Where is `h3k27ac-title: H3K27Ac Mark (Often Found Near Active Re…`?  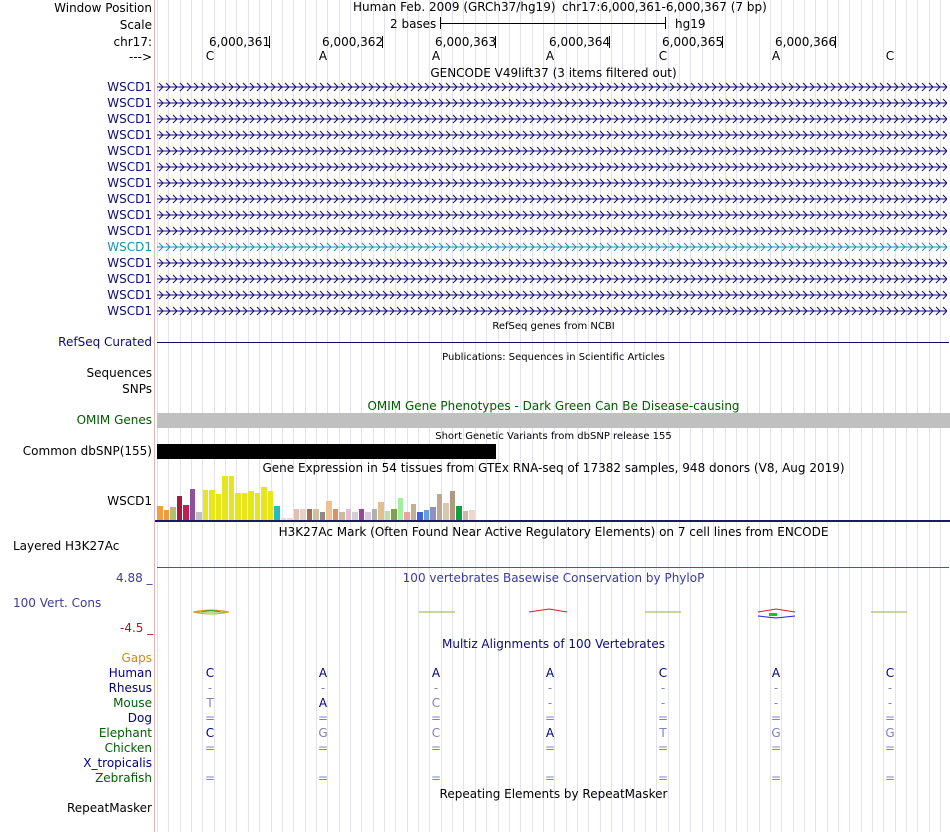
h3k27ac-title: H3K27Ac Mark (Often Found Near Active Re… is located at coordinates (553, 532).